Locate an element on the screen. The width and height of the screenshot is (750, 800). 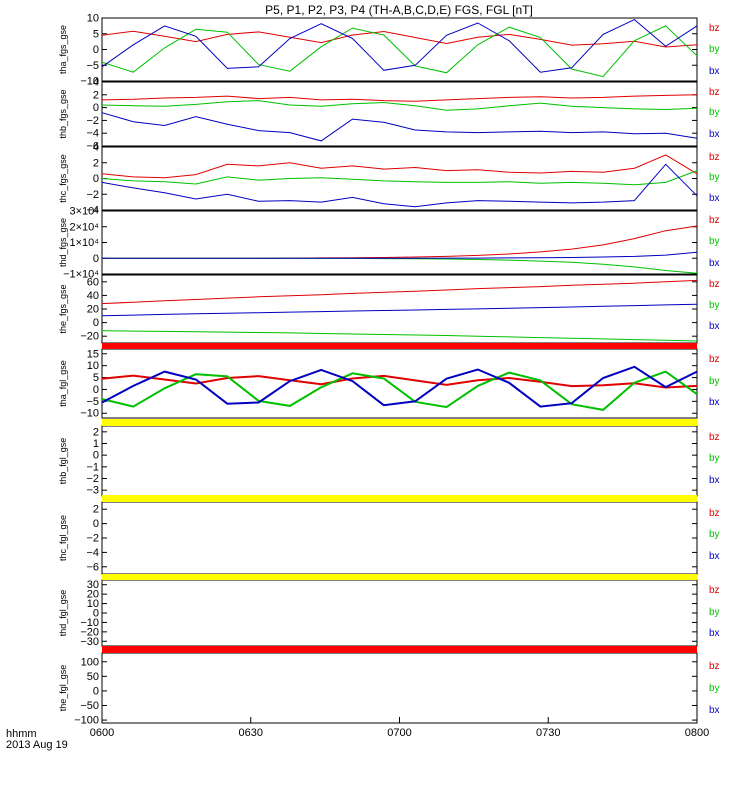
ytick-label: −100 is located at coordinates (86, 721).